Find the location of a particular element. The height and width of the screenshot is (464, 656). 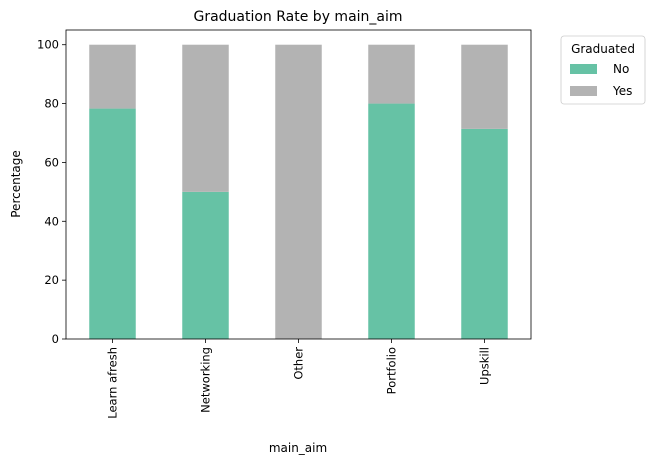

bar-yes-upskill is located at coordinates (484, 86).